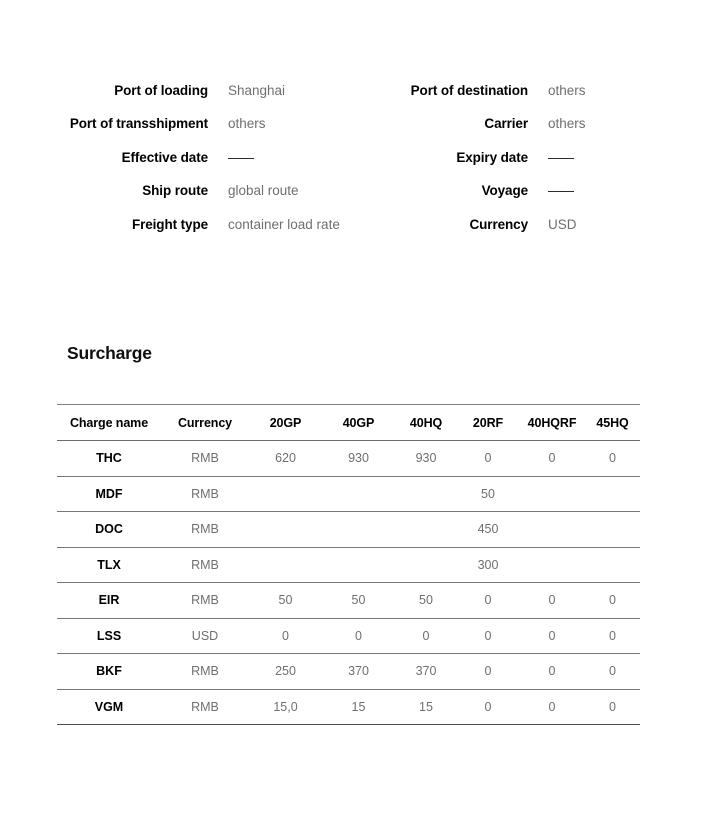  Describe the element at coordinates (285, 422) in the screenshot. I see `column-header-20gp: 20GP` at that location.